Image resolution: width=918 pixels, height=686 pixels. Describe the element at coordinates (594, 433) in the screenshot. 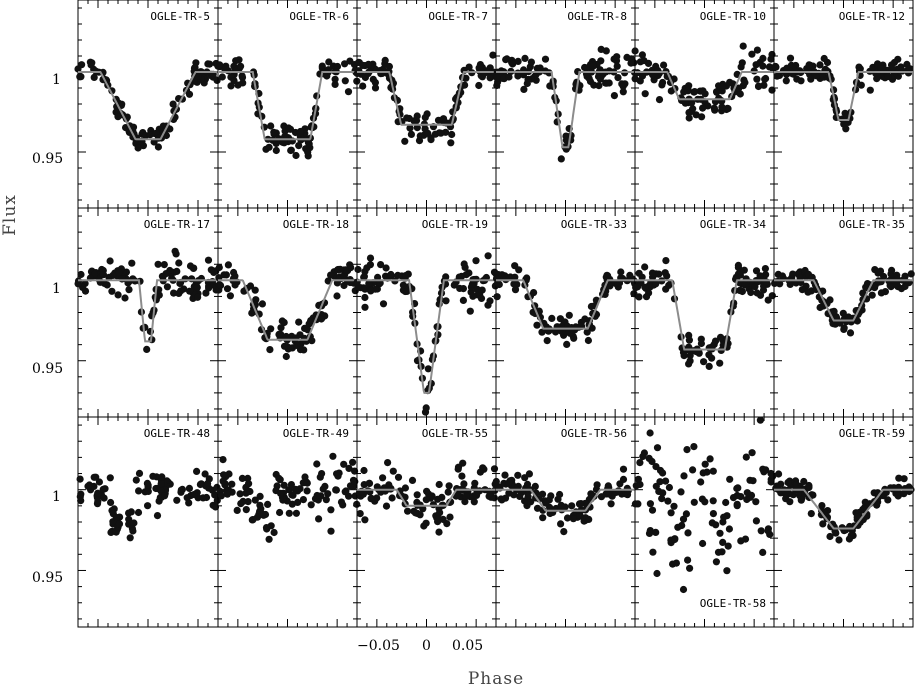

I see `panel-label: OGLE-TR-56` at that location.